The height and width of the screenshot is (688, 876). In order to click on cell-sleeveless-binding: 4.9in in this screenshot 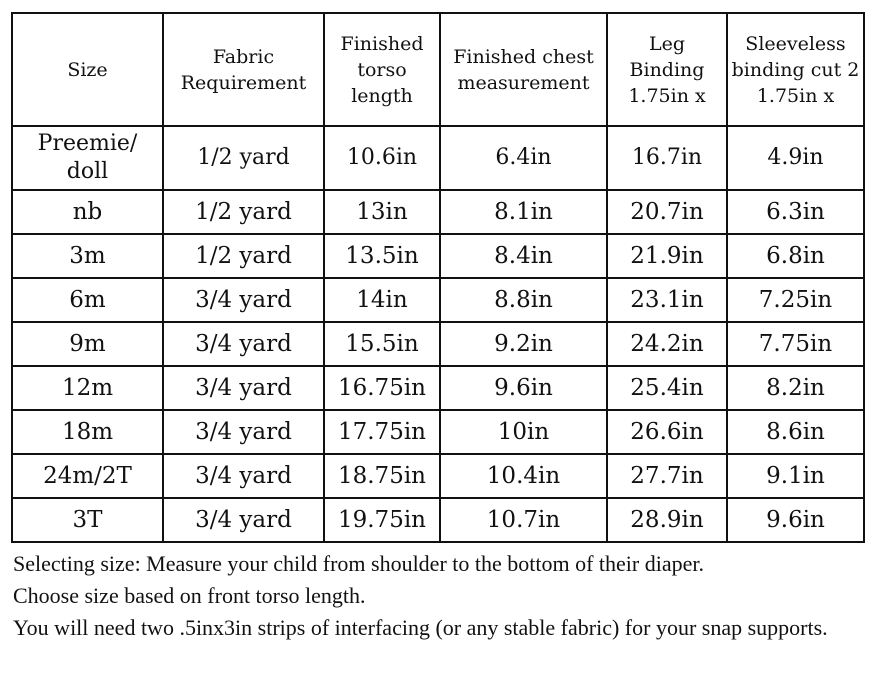, I will do `click(795, 158)`.